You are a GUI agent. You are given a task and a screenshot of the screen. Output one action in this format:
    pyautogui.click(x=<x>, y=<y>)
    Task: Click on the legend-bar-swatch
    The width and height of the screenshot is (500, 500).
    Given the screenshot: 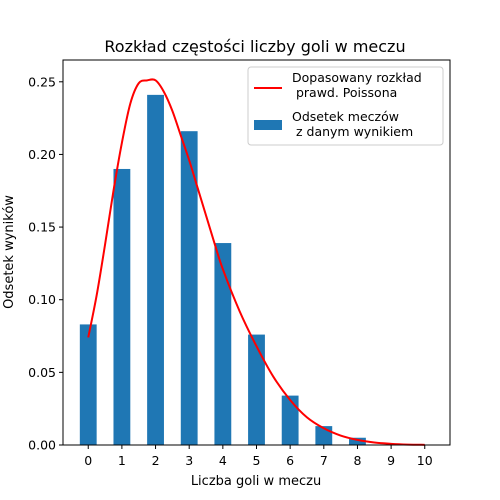 What is the action you would take?
    pyautogui.click(x=268, y=125)
    